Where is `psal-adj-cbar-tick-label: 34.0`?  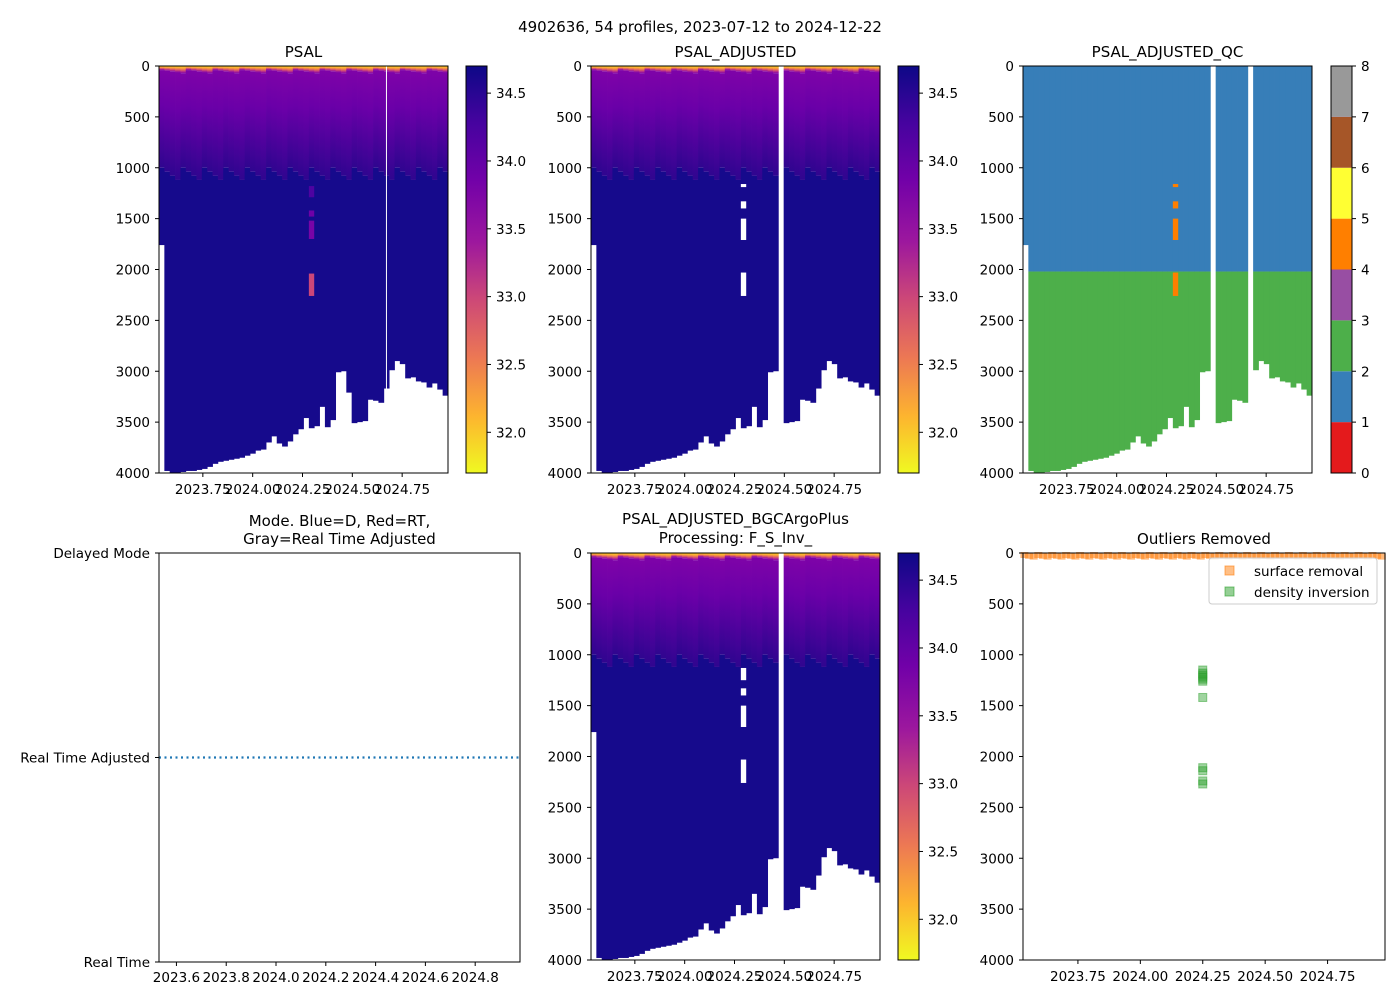
psal-adj-cbar-tick-label: 34.0 is located at coordinates (943, 162).